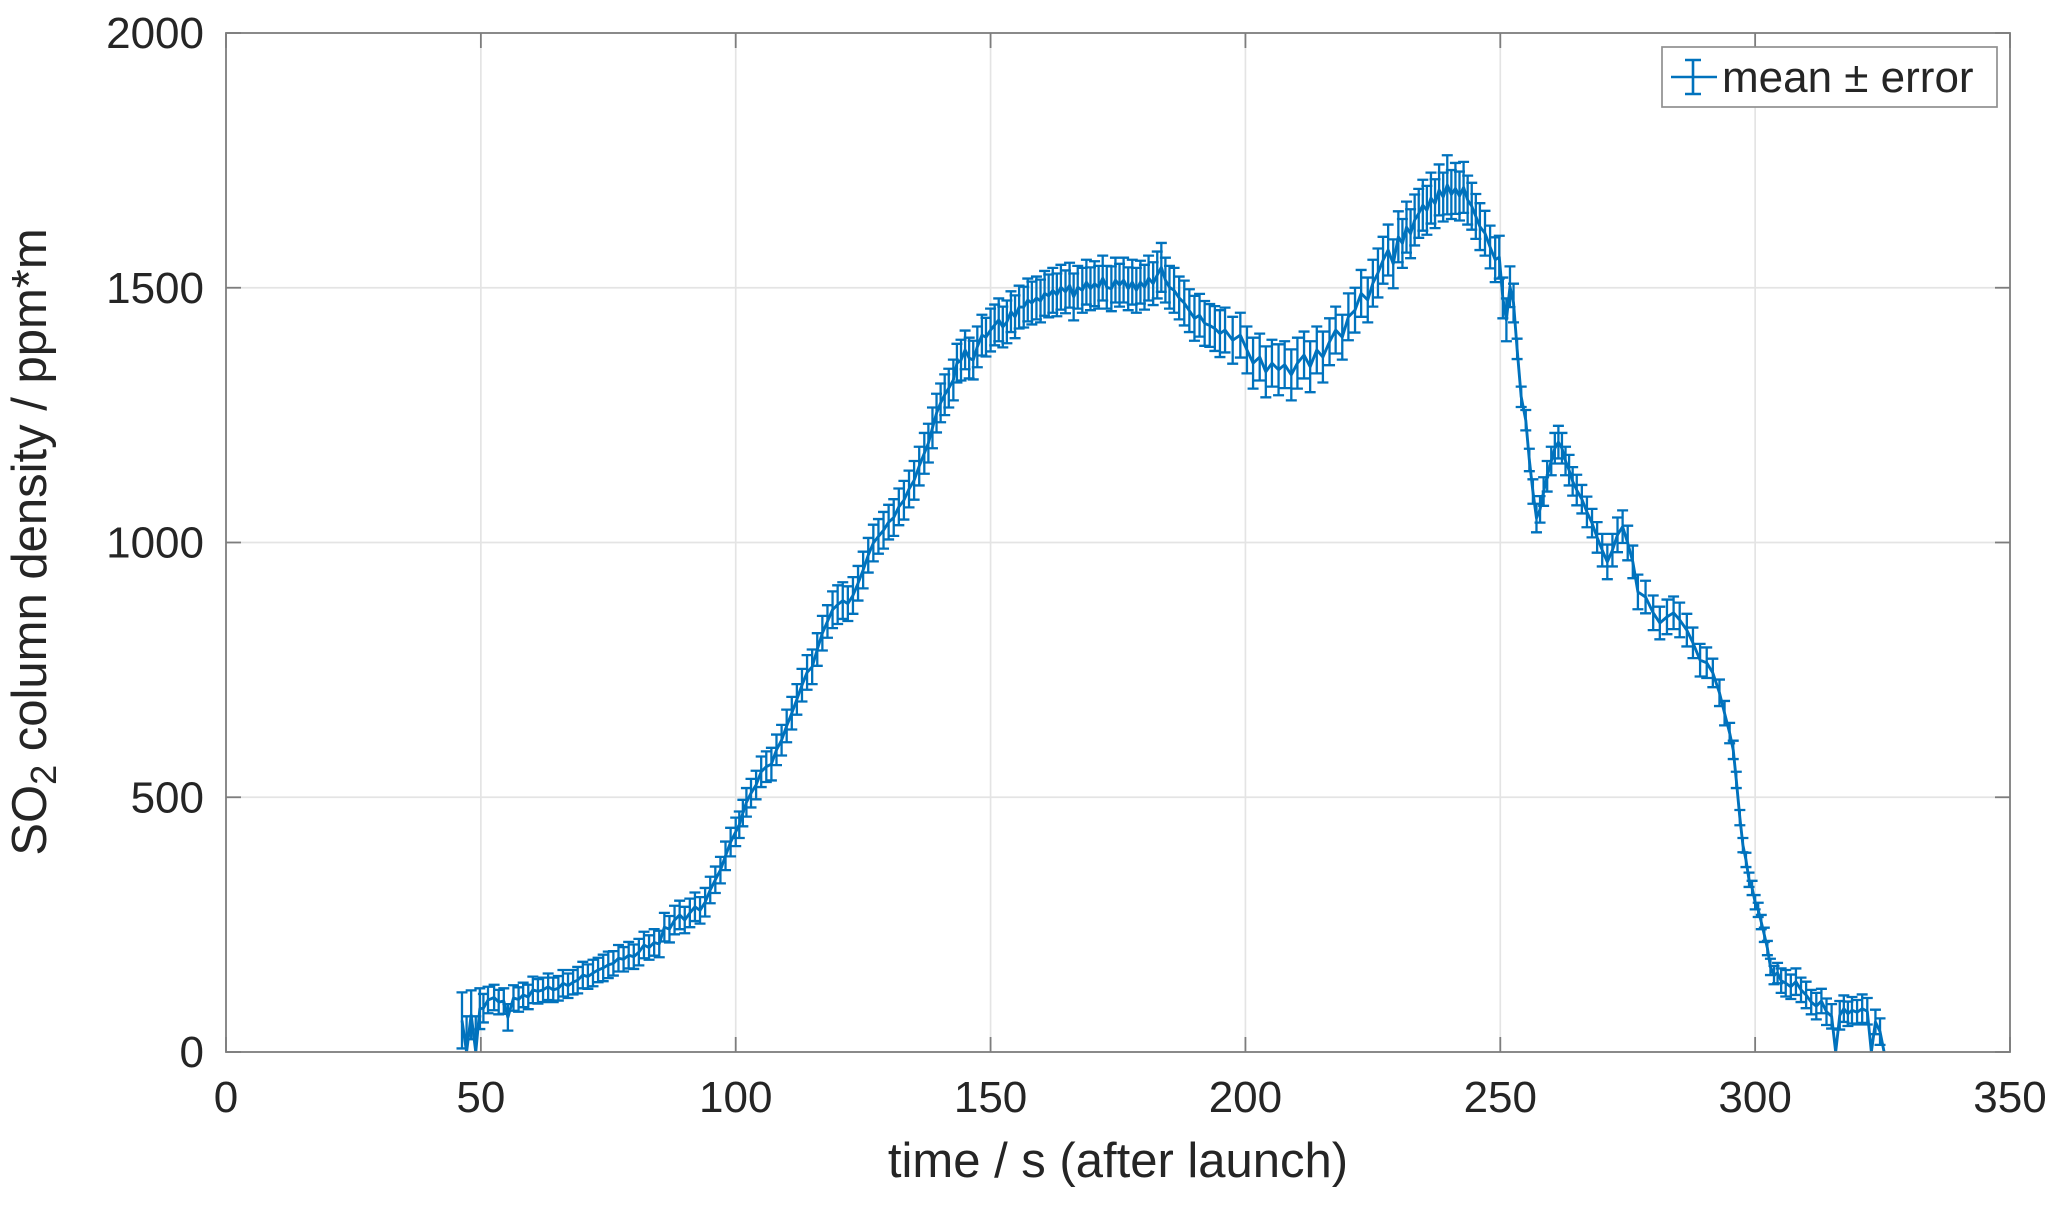 This screenshot has height=1215, width=2067. Describe the element at coordinates (226, 1097) in the screenshot. I see `x-tick-label: 0` at that location.